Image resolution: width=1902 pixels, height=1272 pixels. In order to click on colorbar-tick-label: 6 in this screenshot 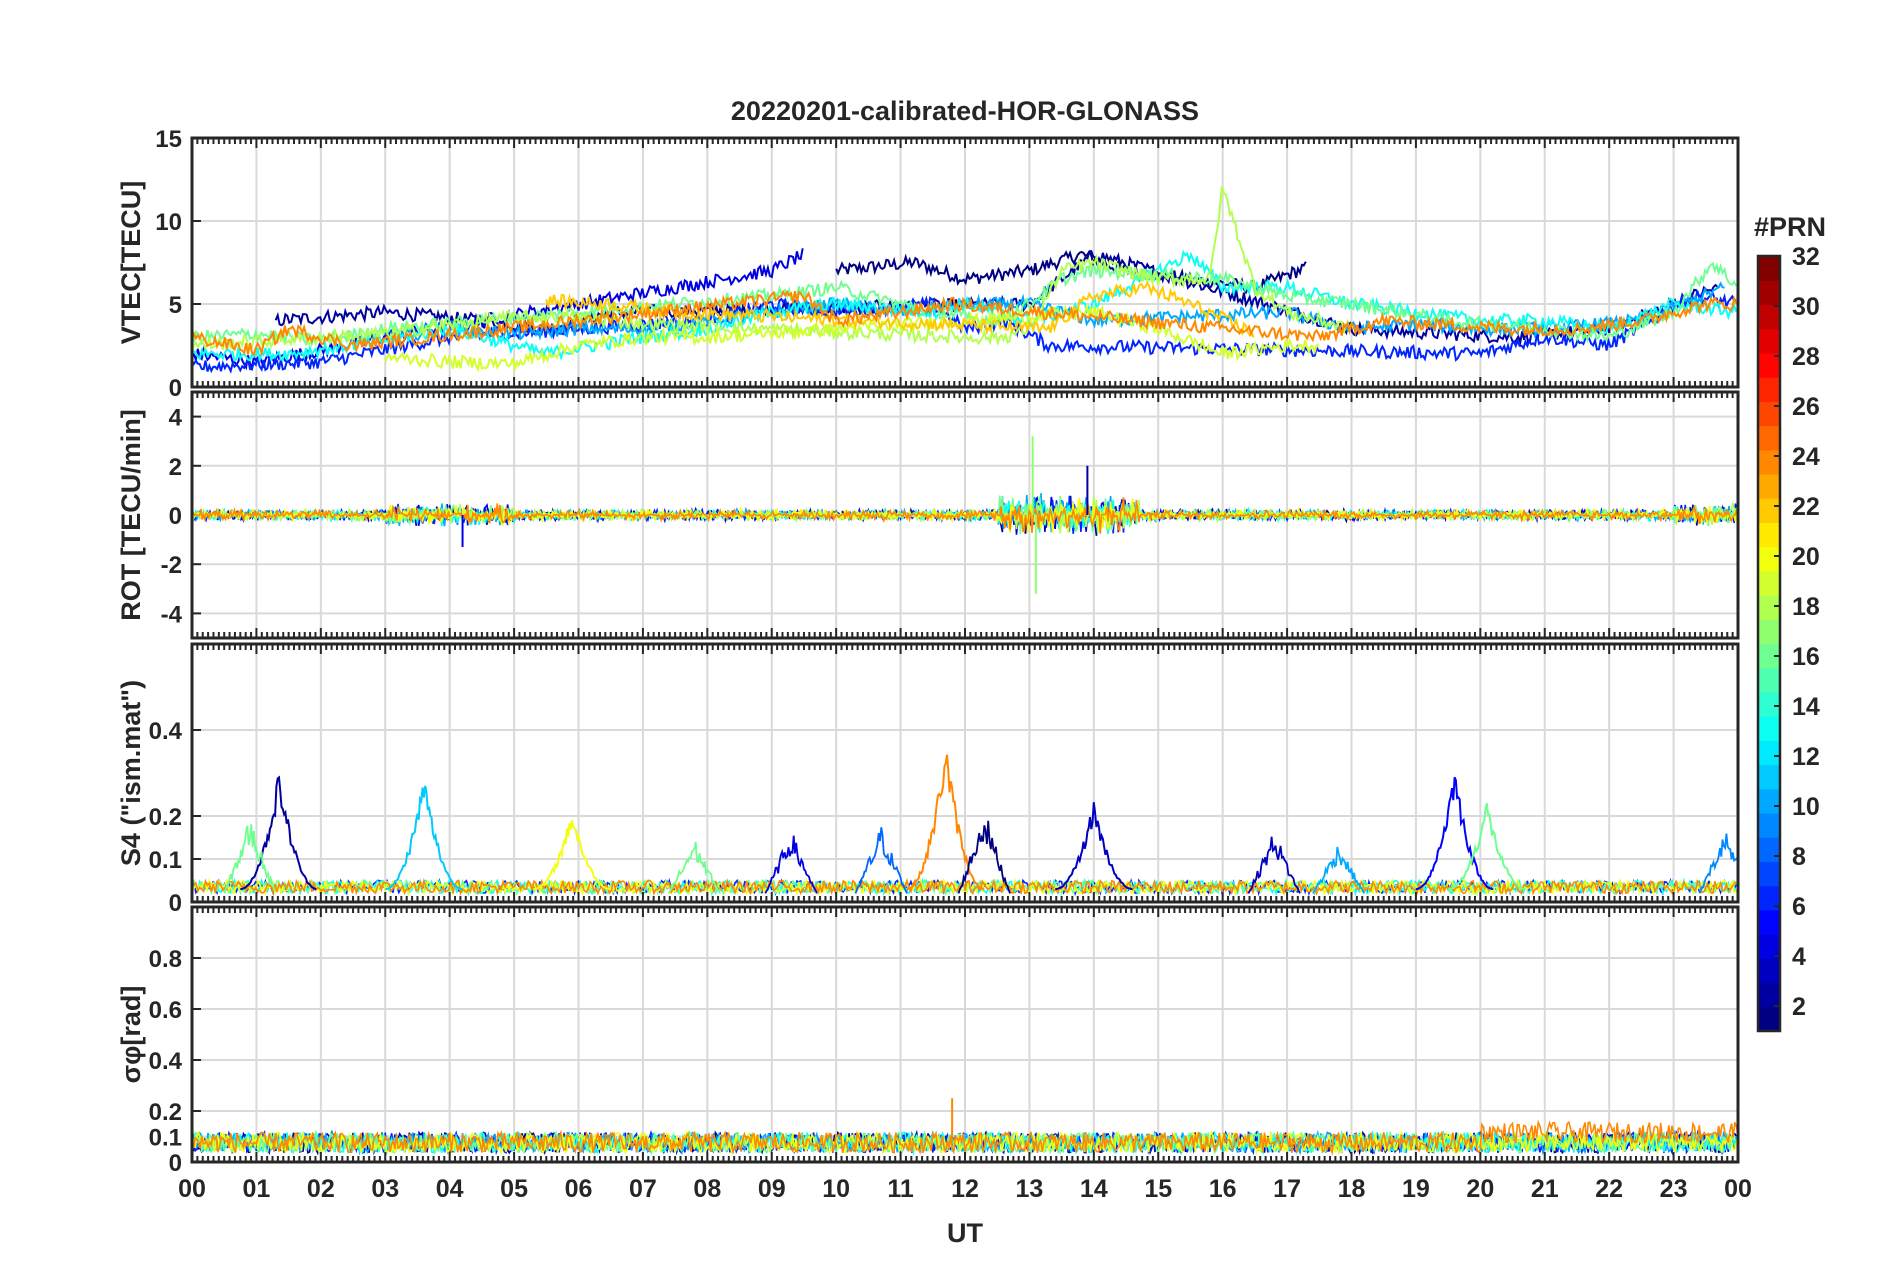, I will do `click(1799, 907)`.